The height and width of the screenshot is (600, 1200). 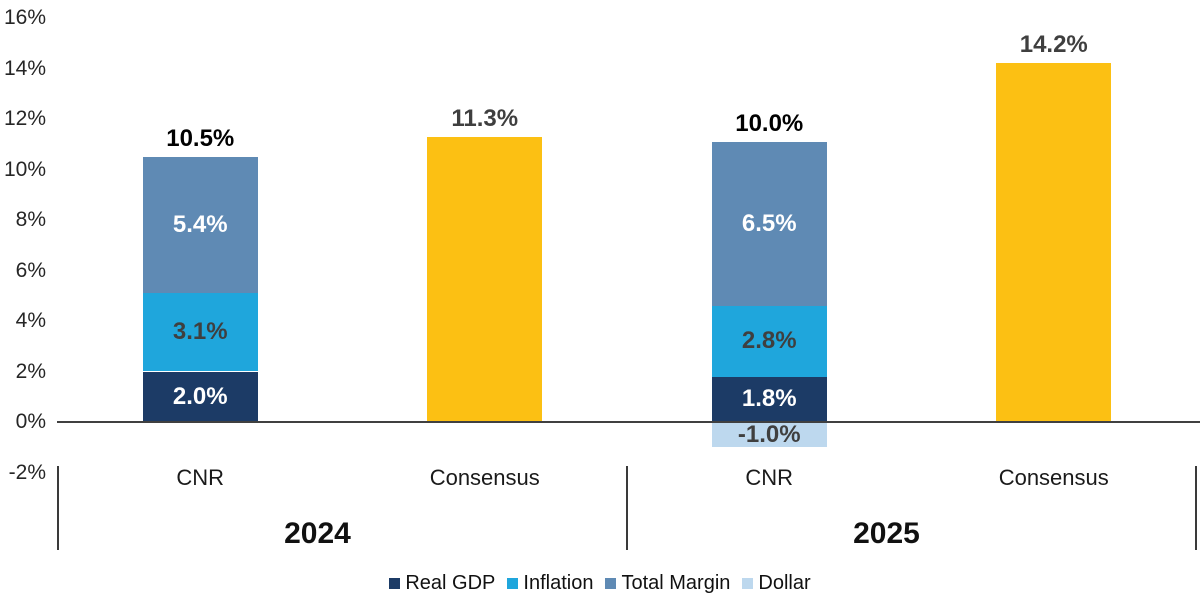 What do you see at coordinates (769, 223) in the screenshot?
I see `bar-segment-total-margin: 6.5%` at bounding box center [769, 223].